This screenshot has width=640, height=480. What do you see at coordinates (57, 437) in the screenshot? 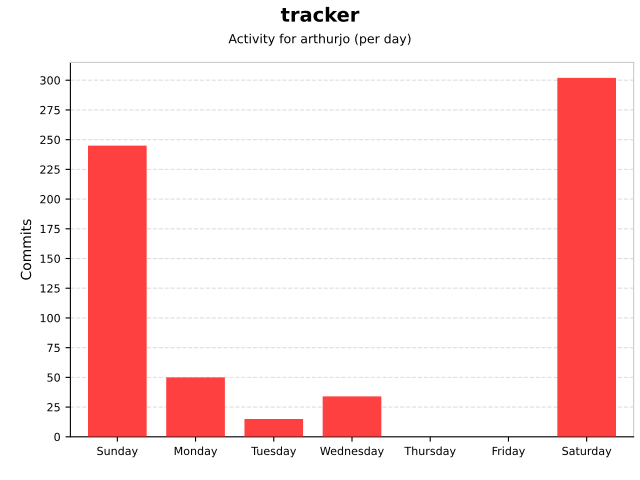
I see `y-tick-label: 0` at bounding box center [57, 437].